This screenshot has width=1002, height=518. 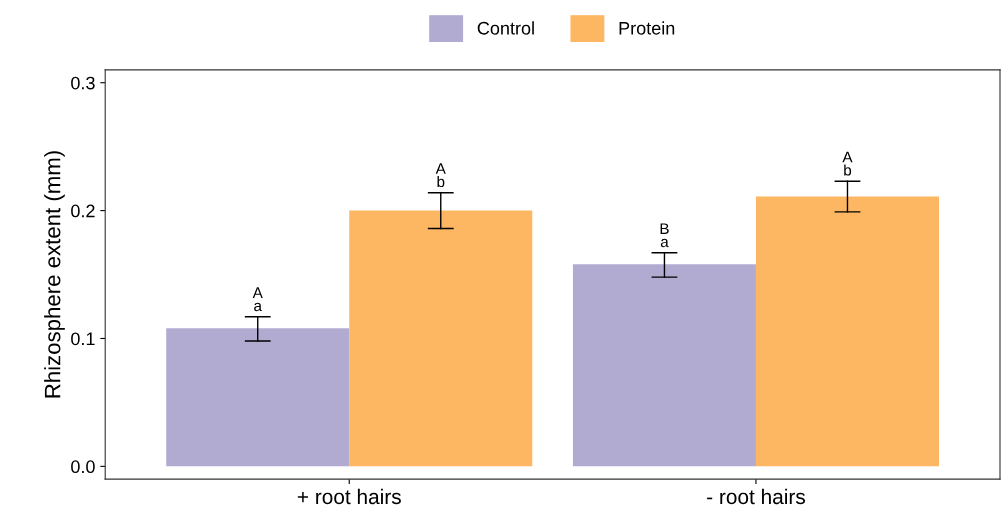 I want to click on y-tick-label: 0.3, so click(x=83, y=83).